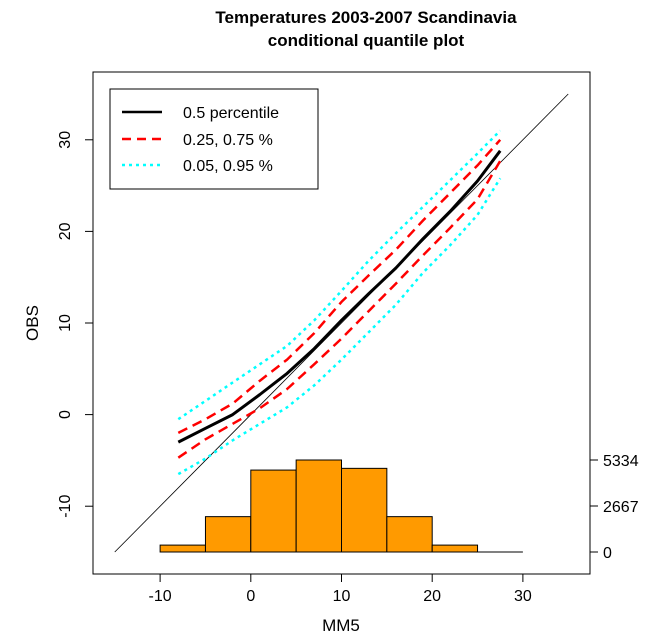 The image size is (654, 639). Describe the element at coordinates (228, 166) in the screenshot. I see `legend-label-tails: 0.05, 0.95 %` at that location.